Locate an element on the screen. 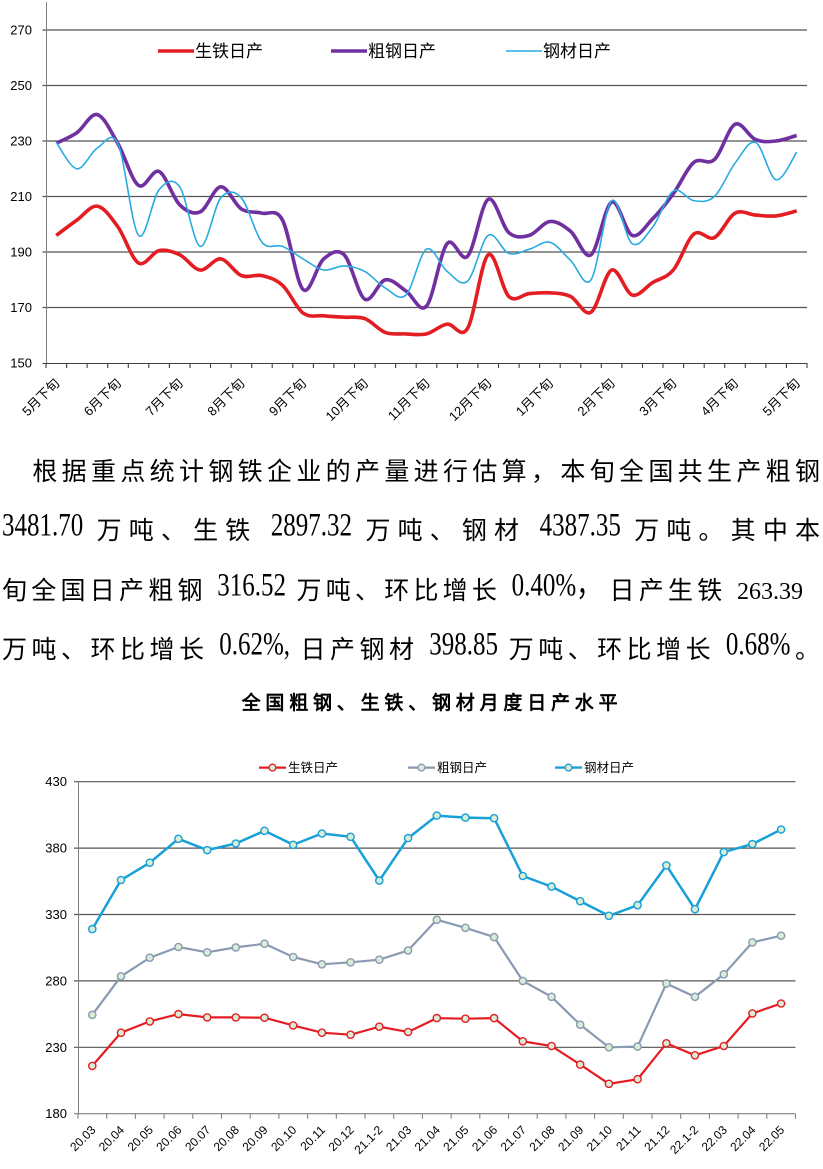 This screenshot has height=1169, width=823. svg-text: 21.03 is located at coordinates (398, 1138).